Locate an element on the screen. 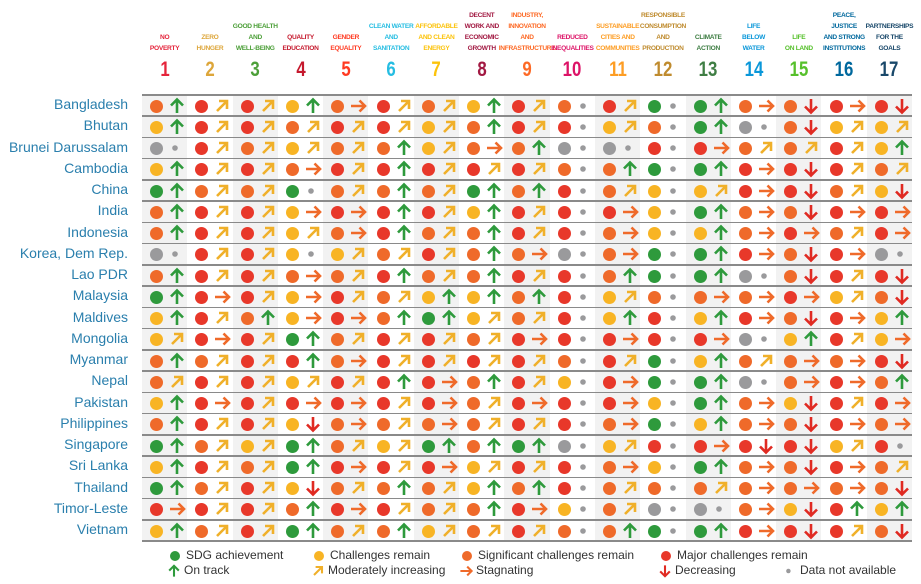 Image resolution: width=921 pixels, height=584 pixels. goal-number: 5 is located at coordinates (346, 69).